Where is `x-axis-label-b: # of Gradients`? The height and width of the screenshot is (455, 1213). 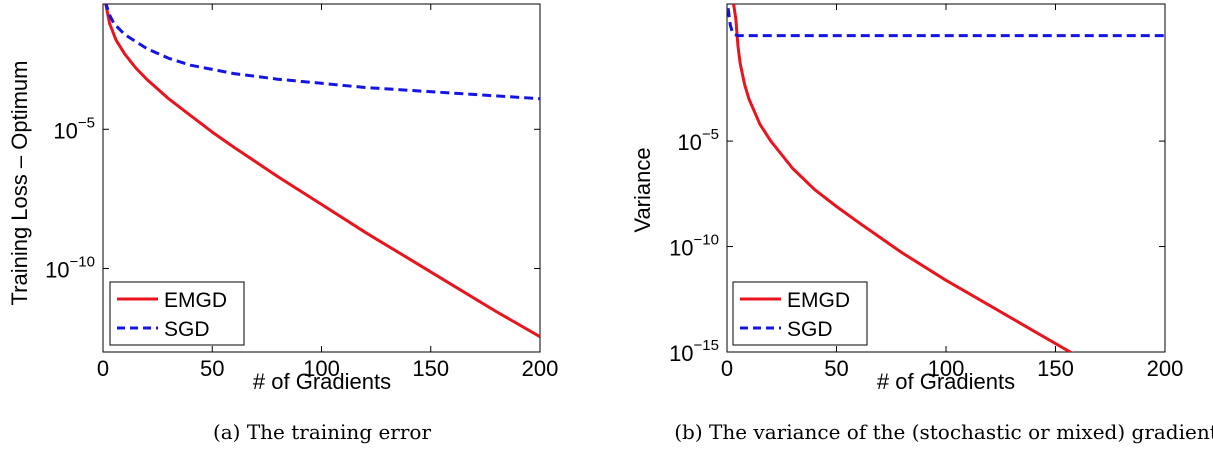 x-axis-label-b: # of Gradients is located at coordinates (946, 381).